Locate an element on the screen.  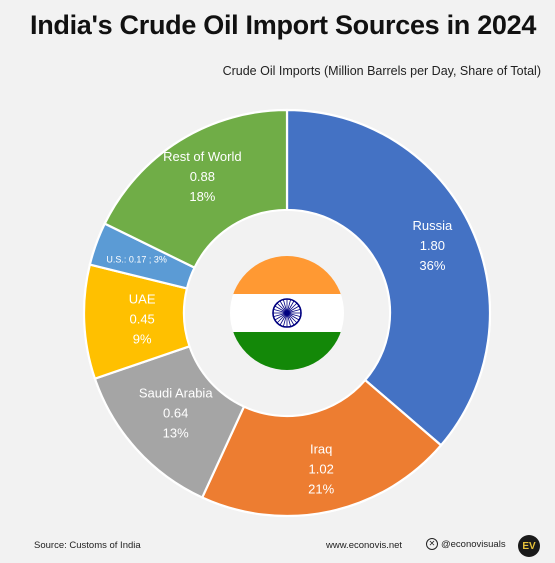
center-flag is located at coordinates (287, 313).